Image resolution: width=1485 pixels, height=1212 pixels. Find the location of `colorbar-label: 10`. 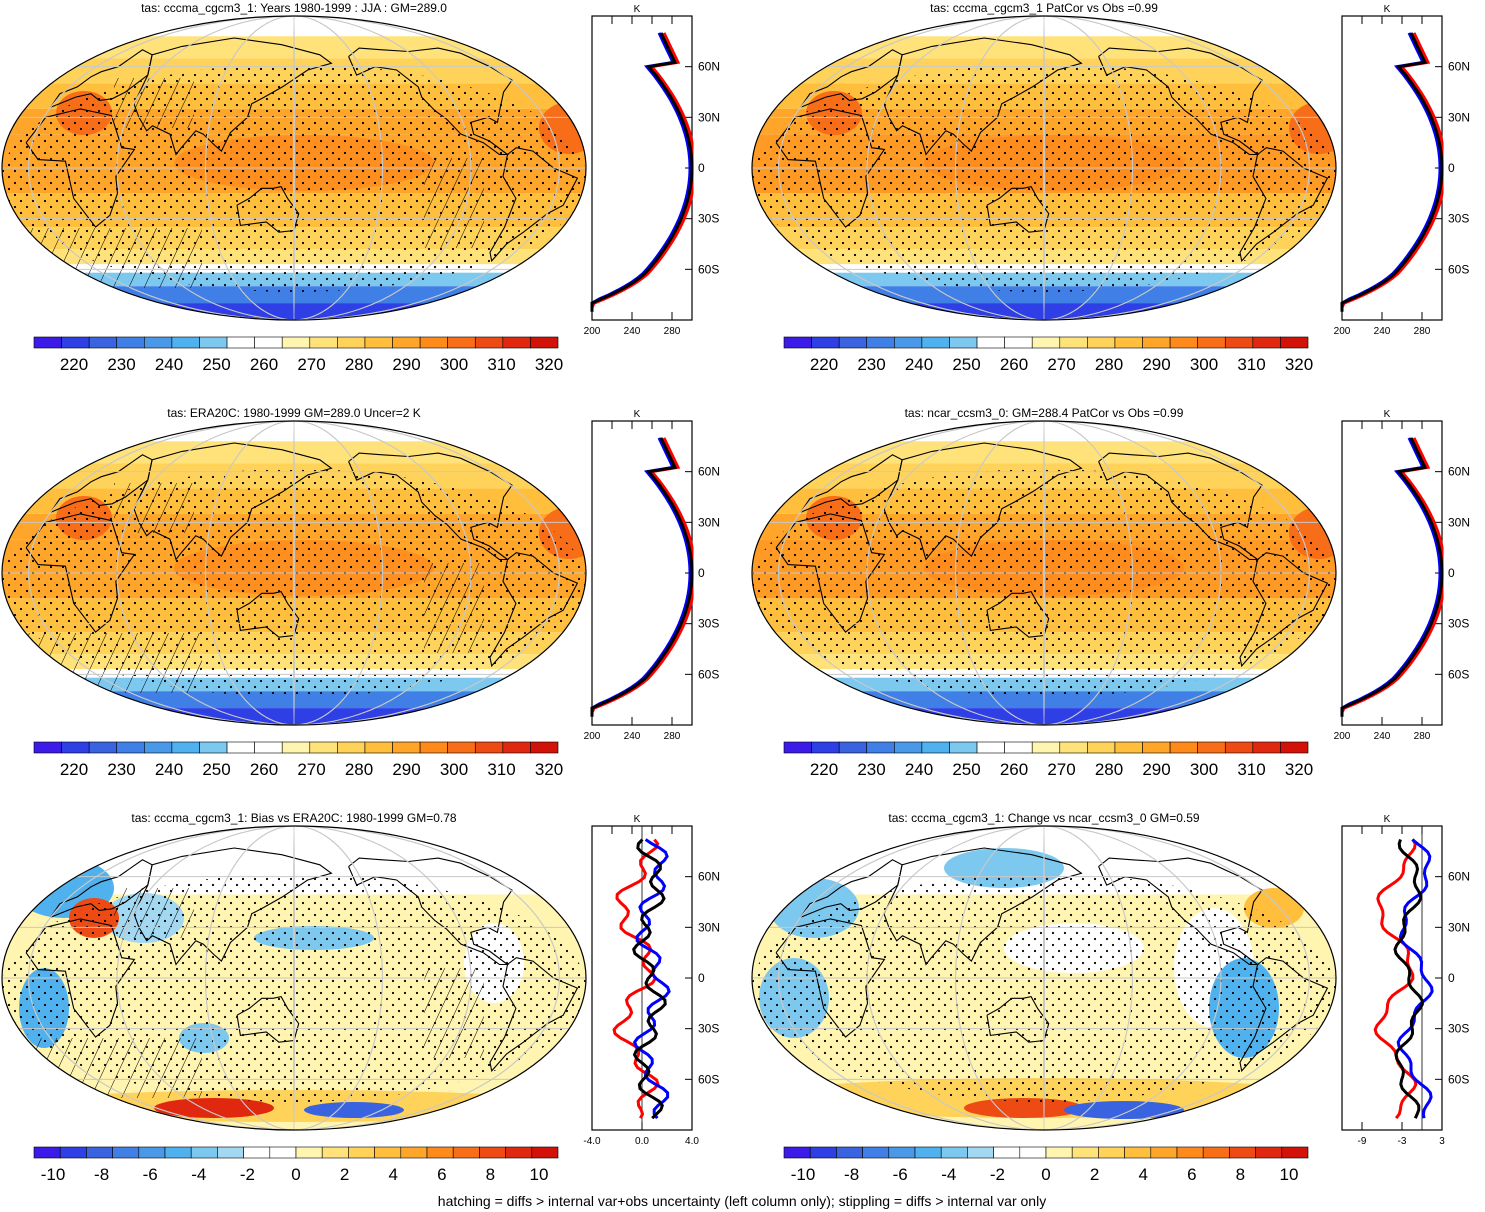

colorbar-label: 10 is located at coordinates (1289, 1174).